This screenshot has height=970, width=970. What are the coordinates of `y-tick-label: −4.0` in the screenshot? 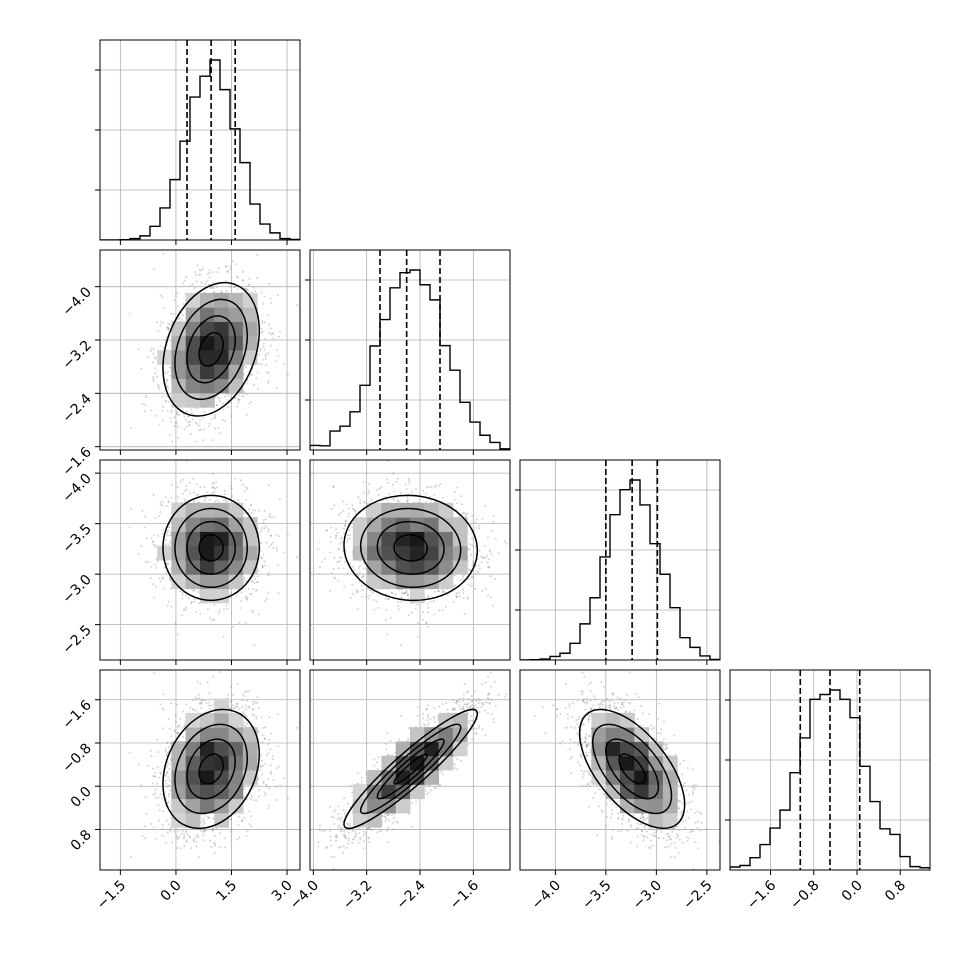 It's located at (76, 488).